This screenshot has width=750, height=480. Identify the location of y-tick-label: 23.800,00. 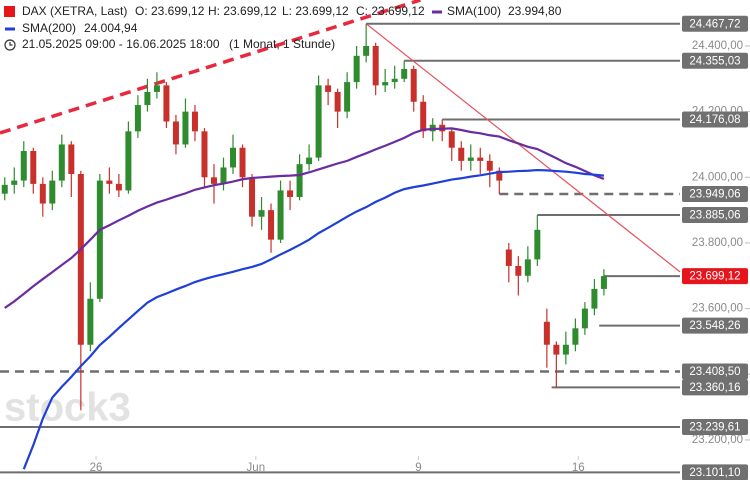
(717, 243).